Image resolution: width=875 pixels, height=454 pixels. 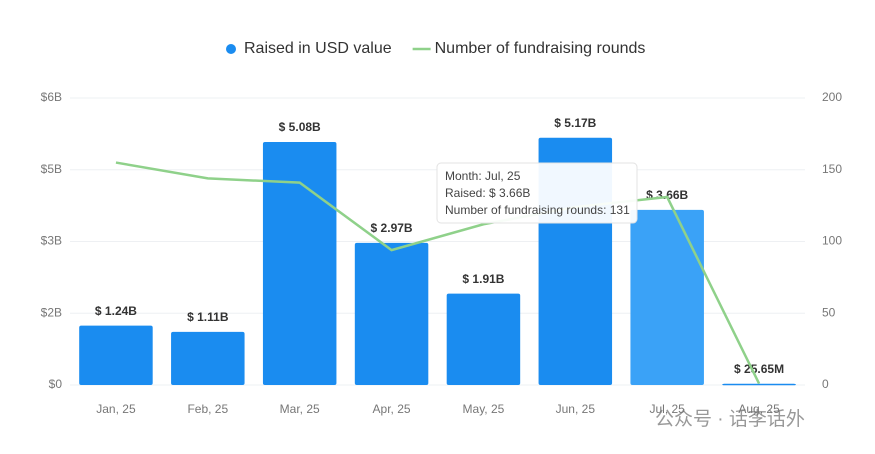 What do you see at coordinates (832, 97) in the screenshot?
I see `y2-tick-label: 200` at bounding box center [832, 97].